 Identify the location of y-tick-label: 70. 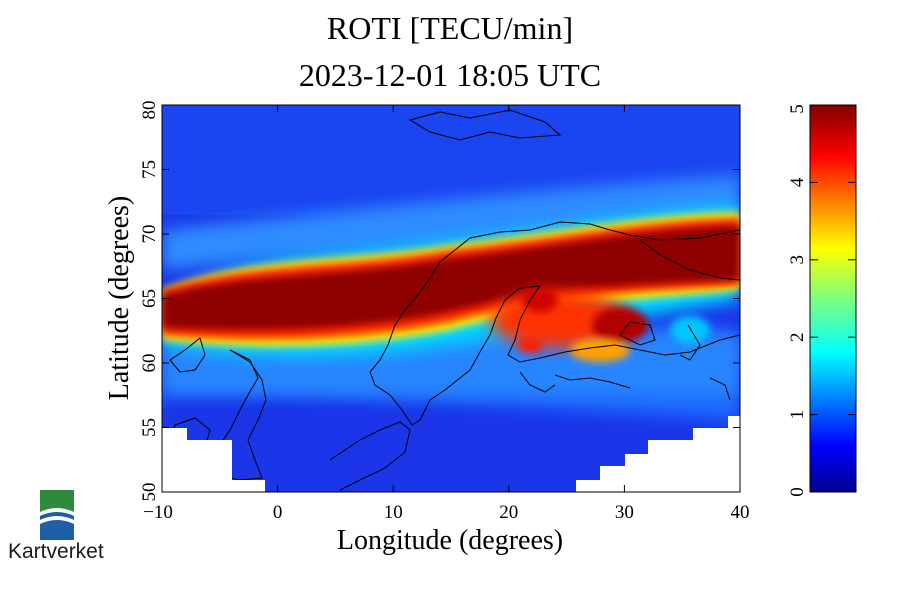
(149, 234).